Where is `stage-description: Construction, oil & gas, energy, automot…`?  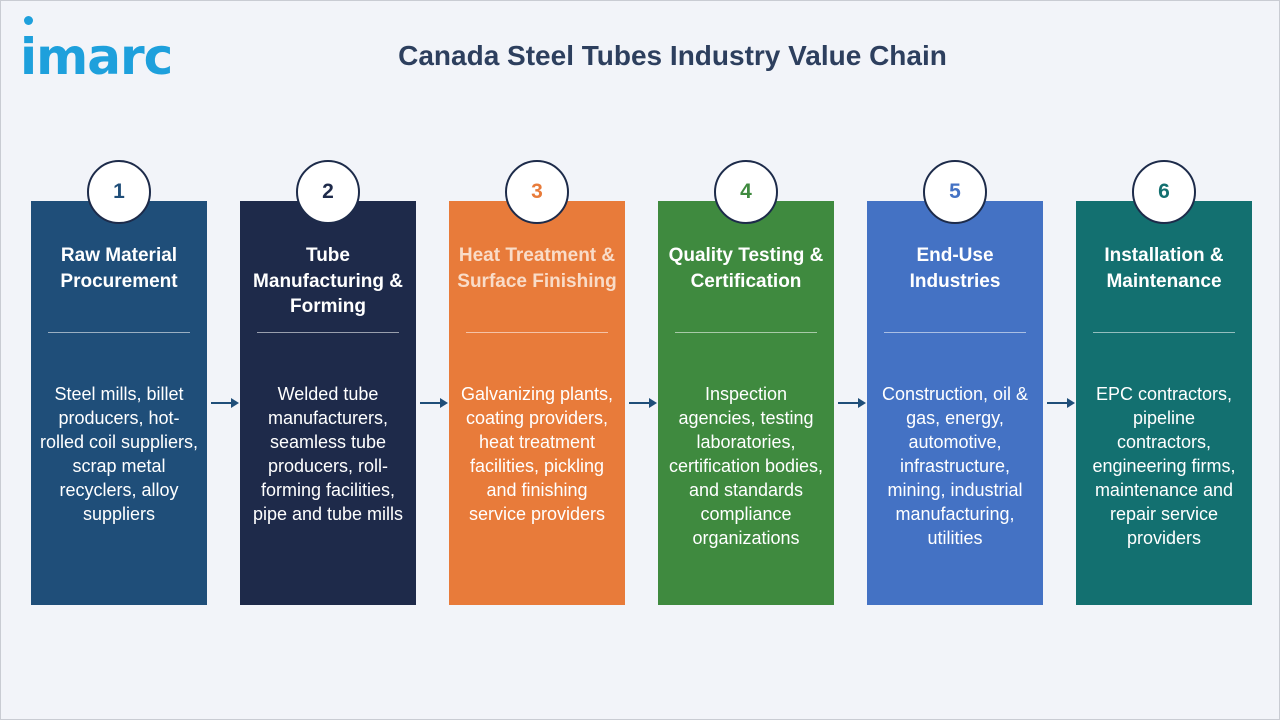
stage-description: Construction, oil & gas, energy, automot… is located at coordinates (955, 466).